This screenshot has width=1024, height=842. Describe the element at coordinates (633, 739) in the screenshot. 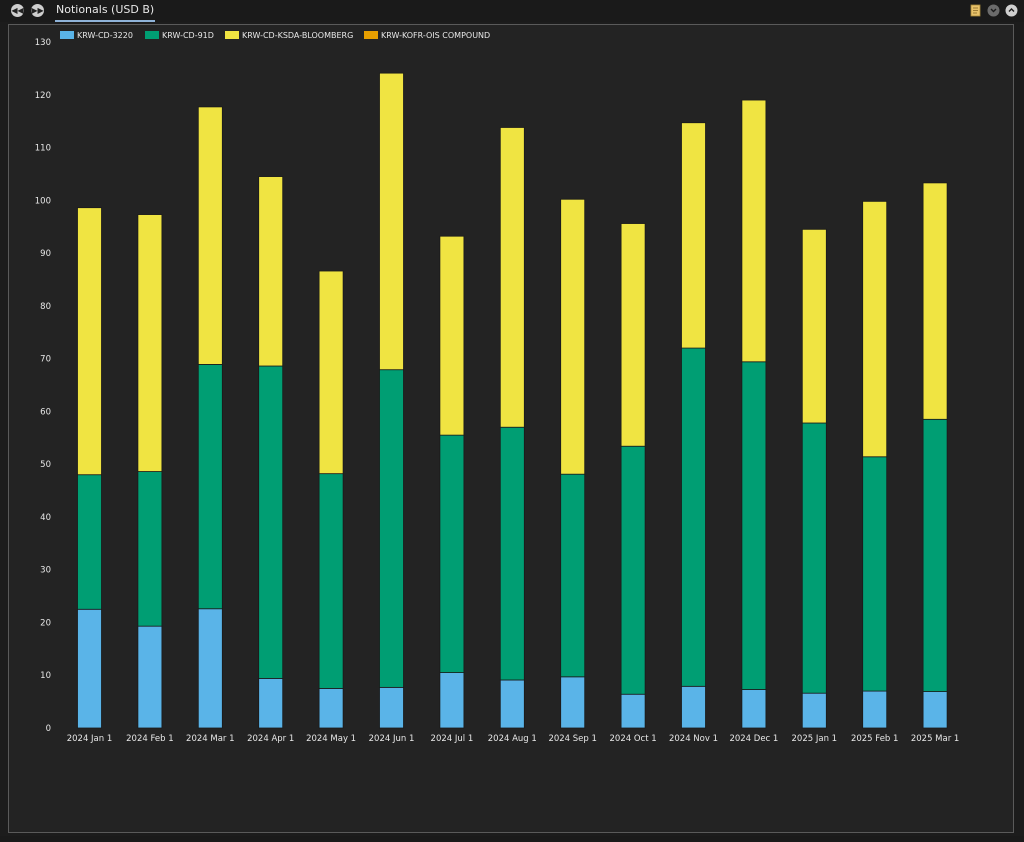

I see `x-tick-label: 2024 Oct 1` at that location.